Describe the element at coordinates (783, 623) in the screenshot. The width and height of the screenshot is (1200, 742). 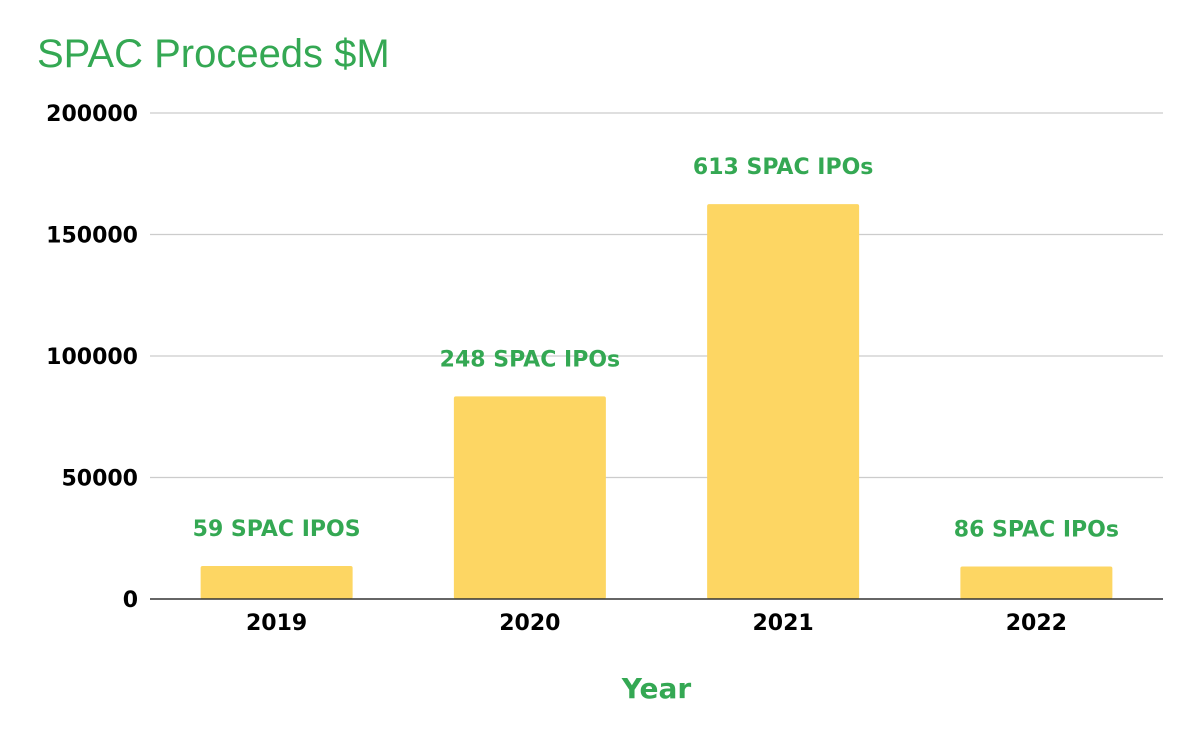
I see `x-tick-label-2021: 2021` at that location.